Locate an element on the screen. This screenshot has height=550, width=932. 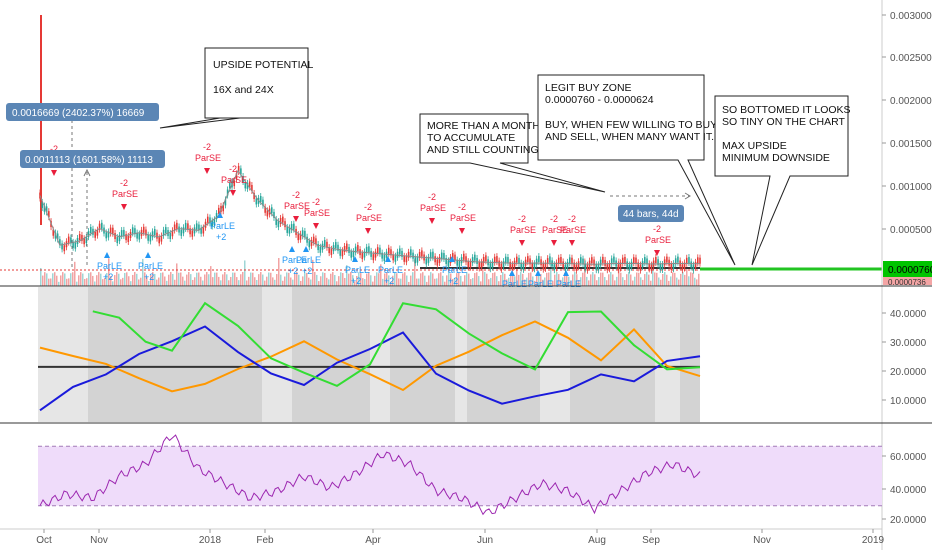
callout-buyzone-line1: LEGIT BUY ZONE is located at coordinates (588, 88).